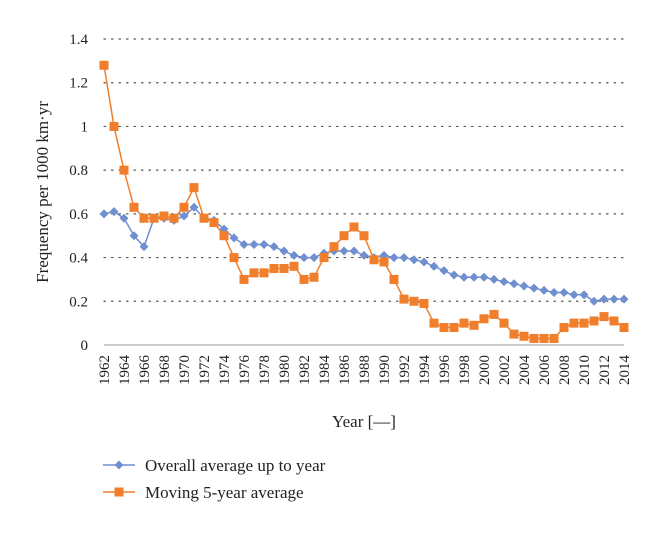  I want to click on x-tick-label: 1984, so click(325, 370).